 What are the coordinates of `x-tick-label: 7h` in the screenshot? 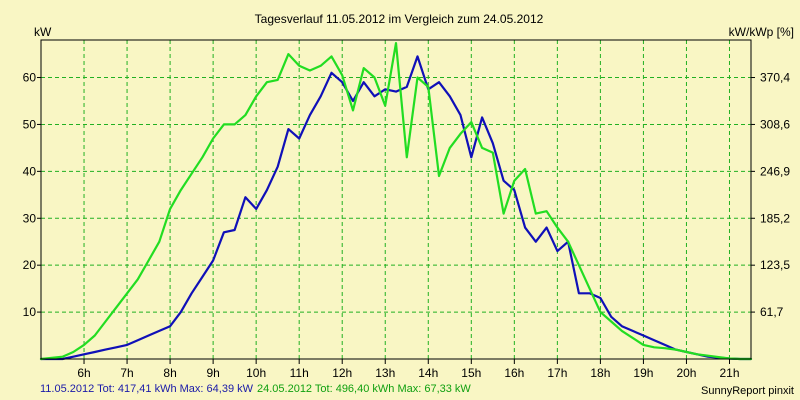 It's located at (126, 373).